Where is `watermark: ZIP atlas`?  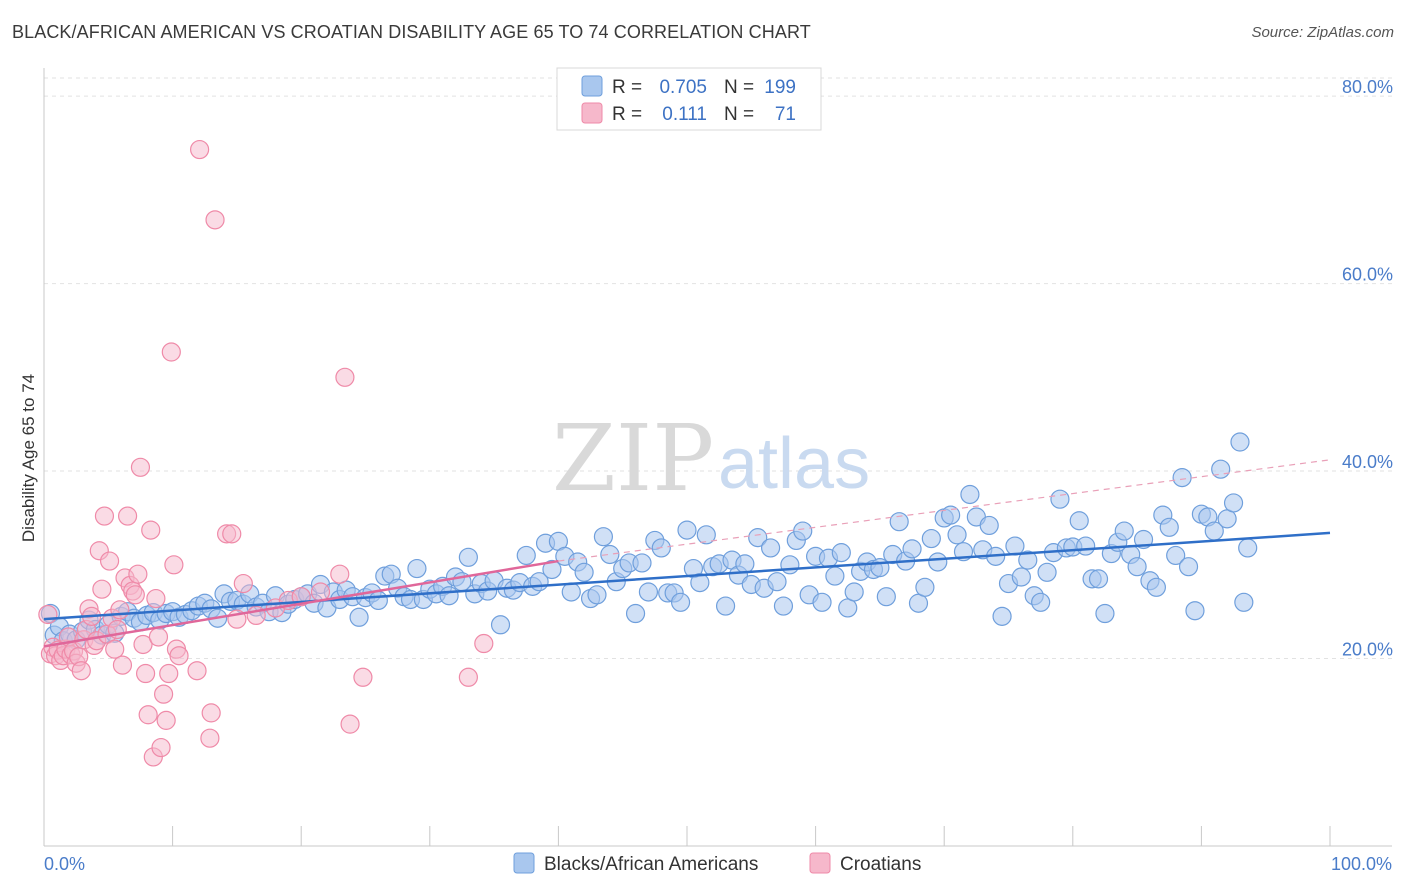 watermark: ZIP atlas is located at coordinates (711, 458).